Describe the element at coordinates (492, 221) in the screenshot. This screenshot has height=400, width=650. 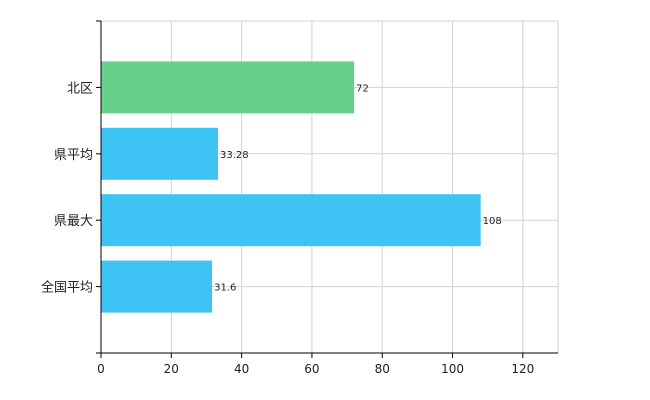
I see `data-label: 108` at that location.